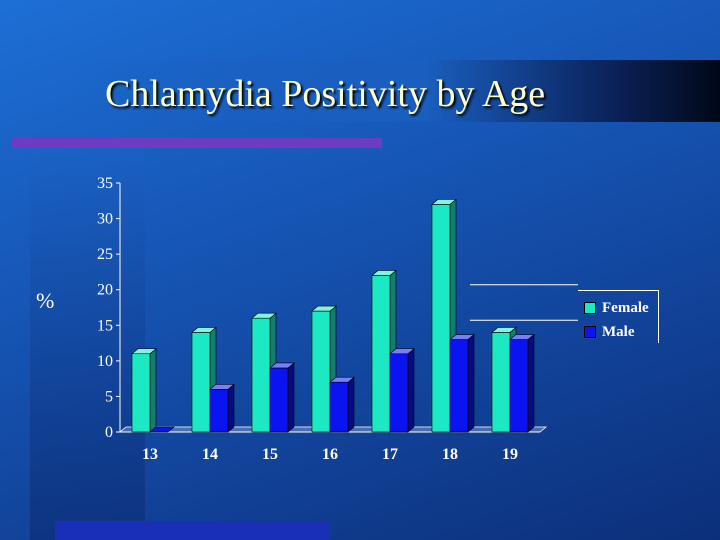  I want to click on x-tick-label: 16, so click(330, 454).